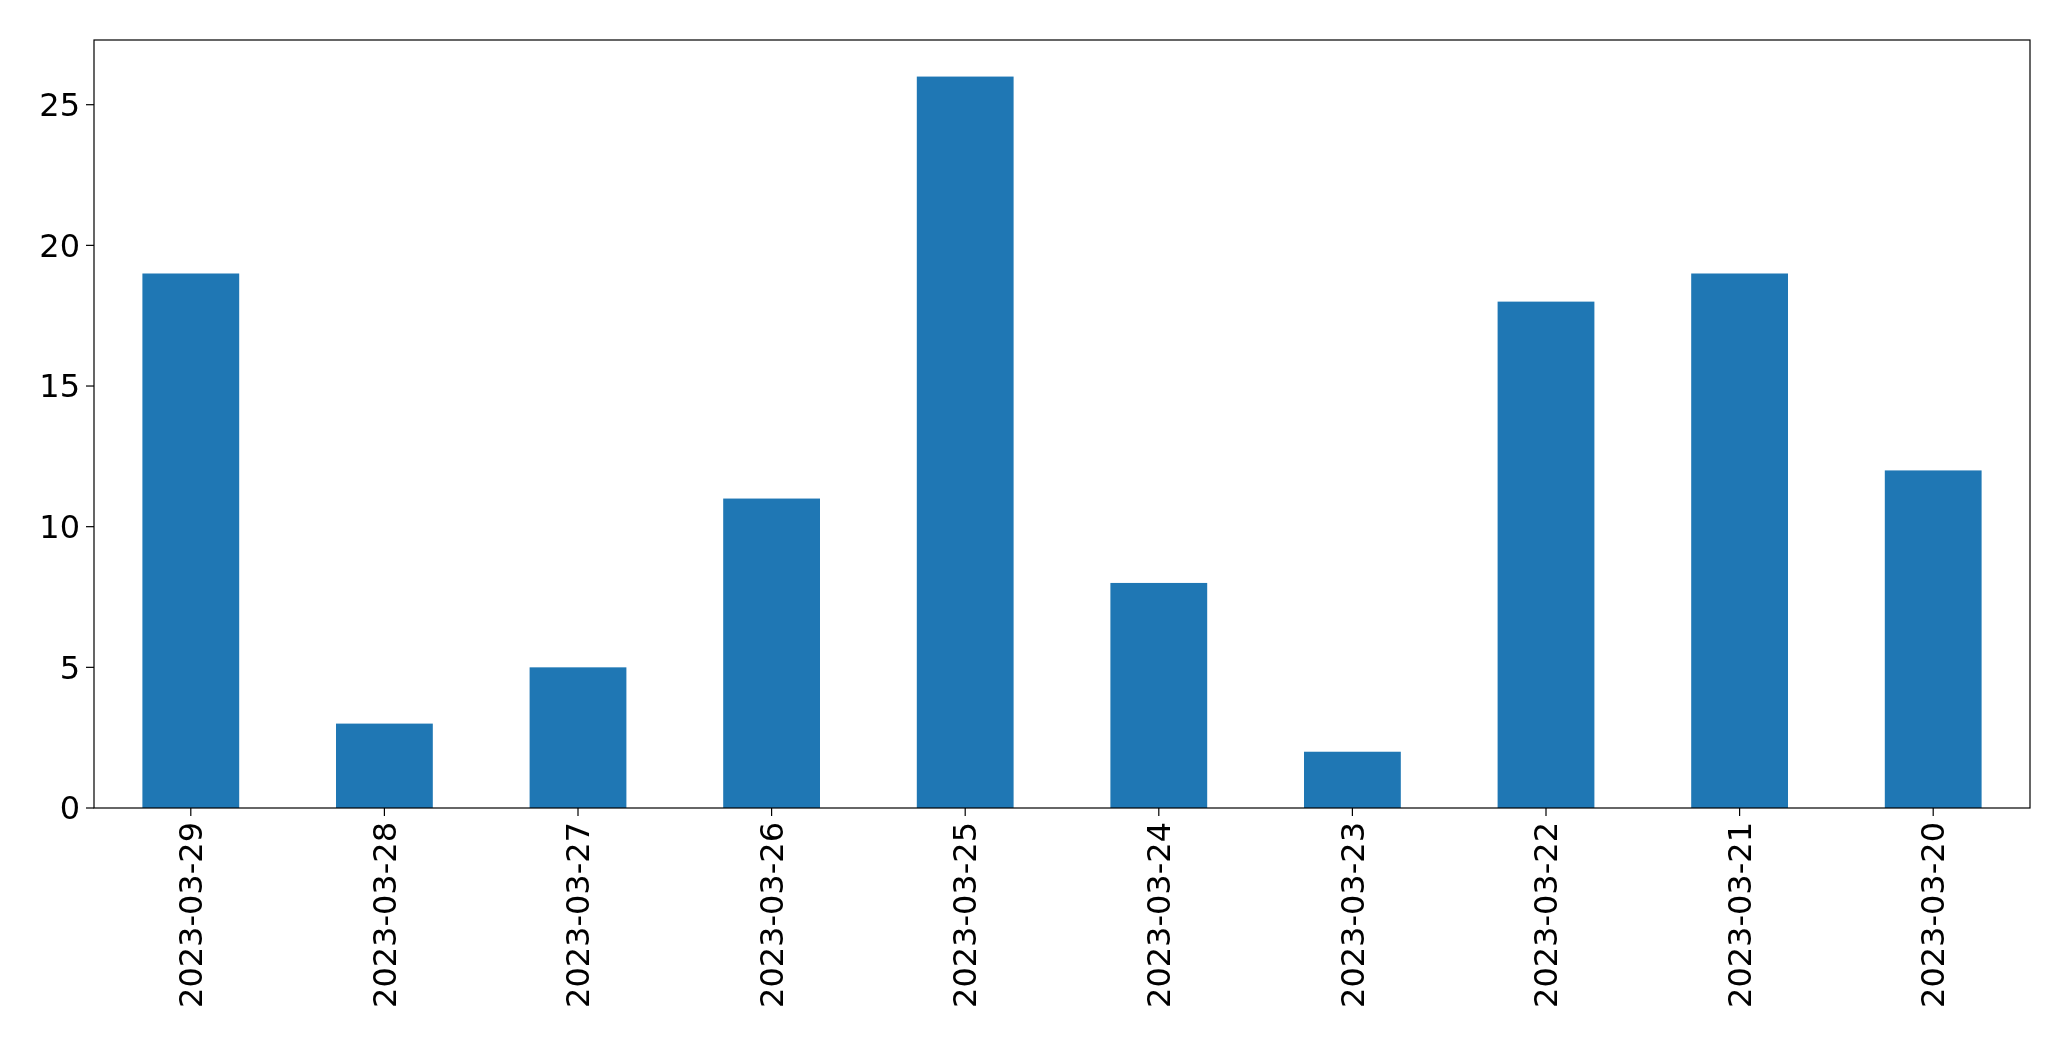 This screenshot has height=1061, width=2071. What do you see at coordinates (59, 104) in the screenshot?
I see `y-tick-label: 25` at bounding box center [59, 104].